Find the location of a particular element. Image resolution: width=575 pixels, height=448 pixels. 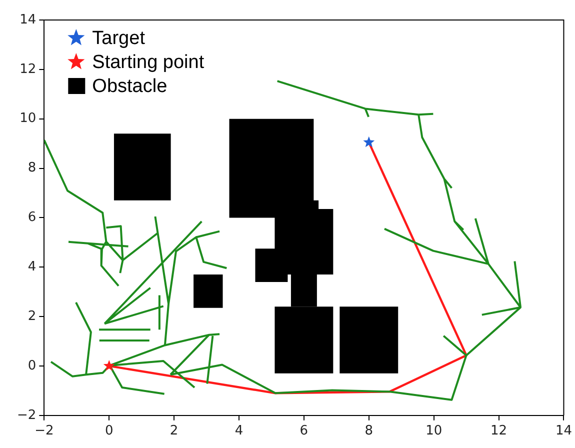

y-tick-label: 6 is located at coordinates (32, 218).